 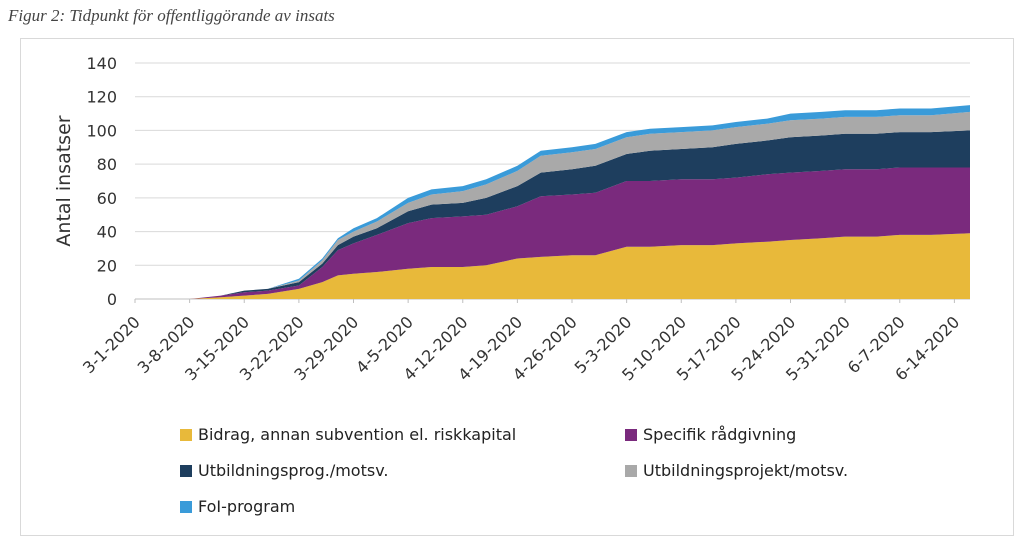 I want to click on y-tick-label: 40, so click(x=107, y=232).